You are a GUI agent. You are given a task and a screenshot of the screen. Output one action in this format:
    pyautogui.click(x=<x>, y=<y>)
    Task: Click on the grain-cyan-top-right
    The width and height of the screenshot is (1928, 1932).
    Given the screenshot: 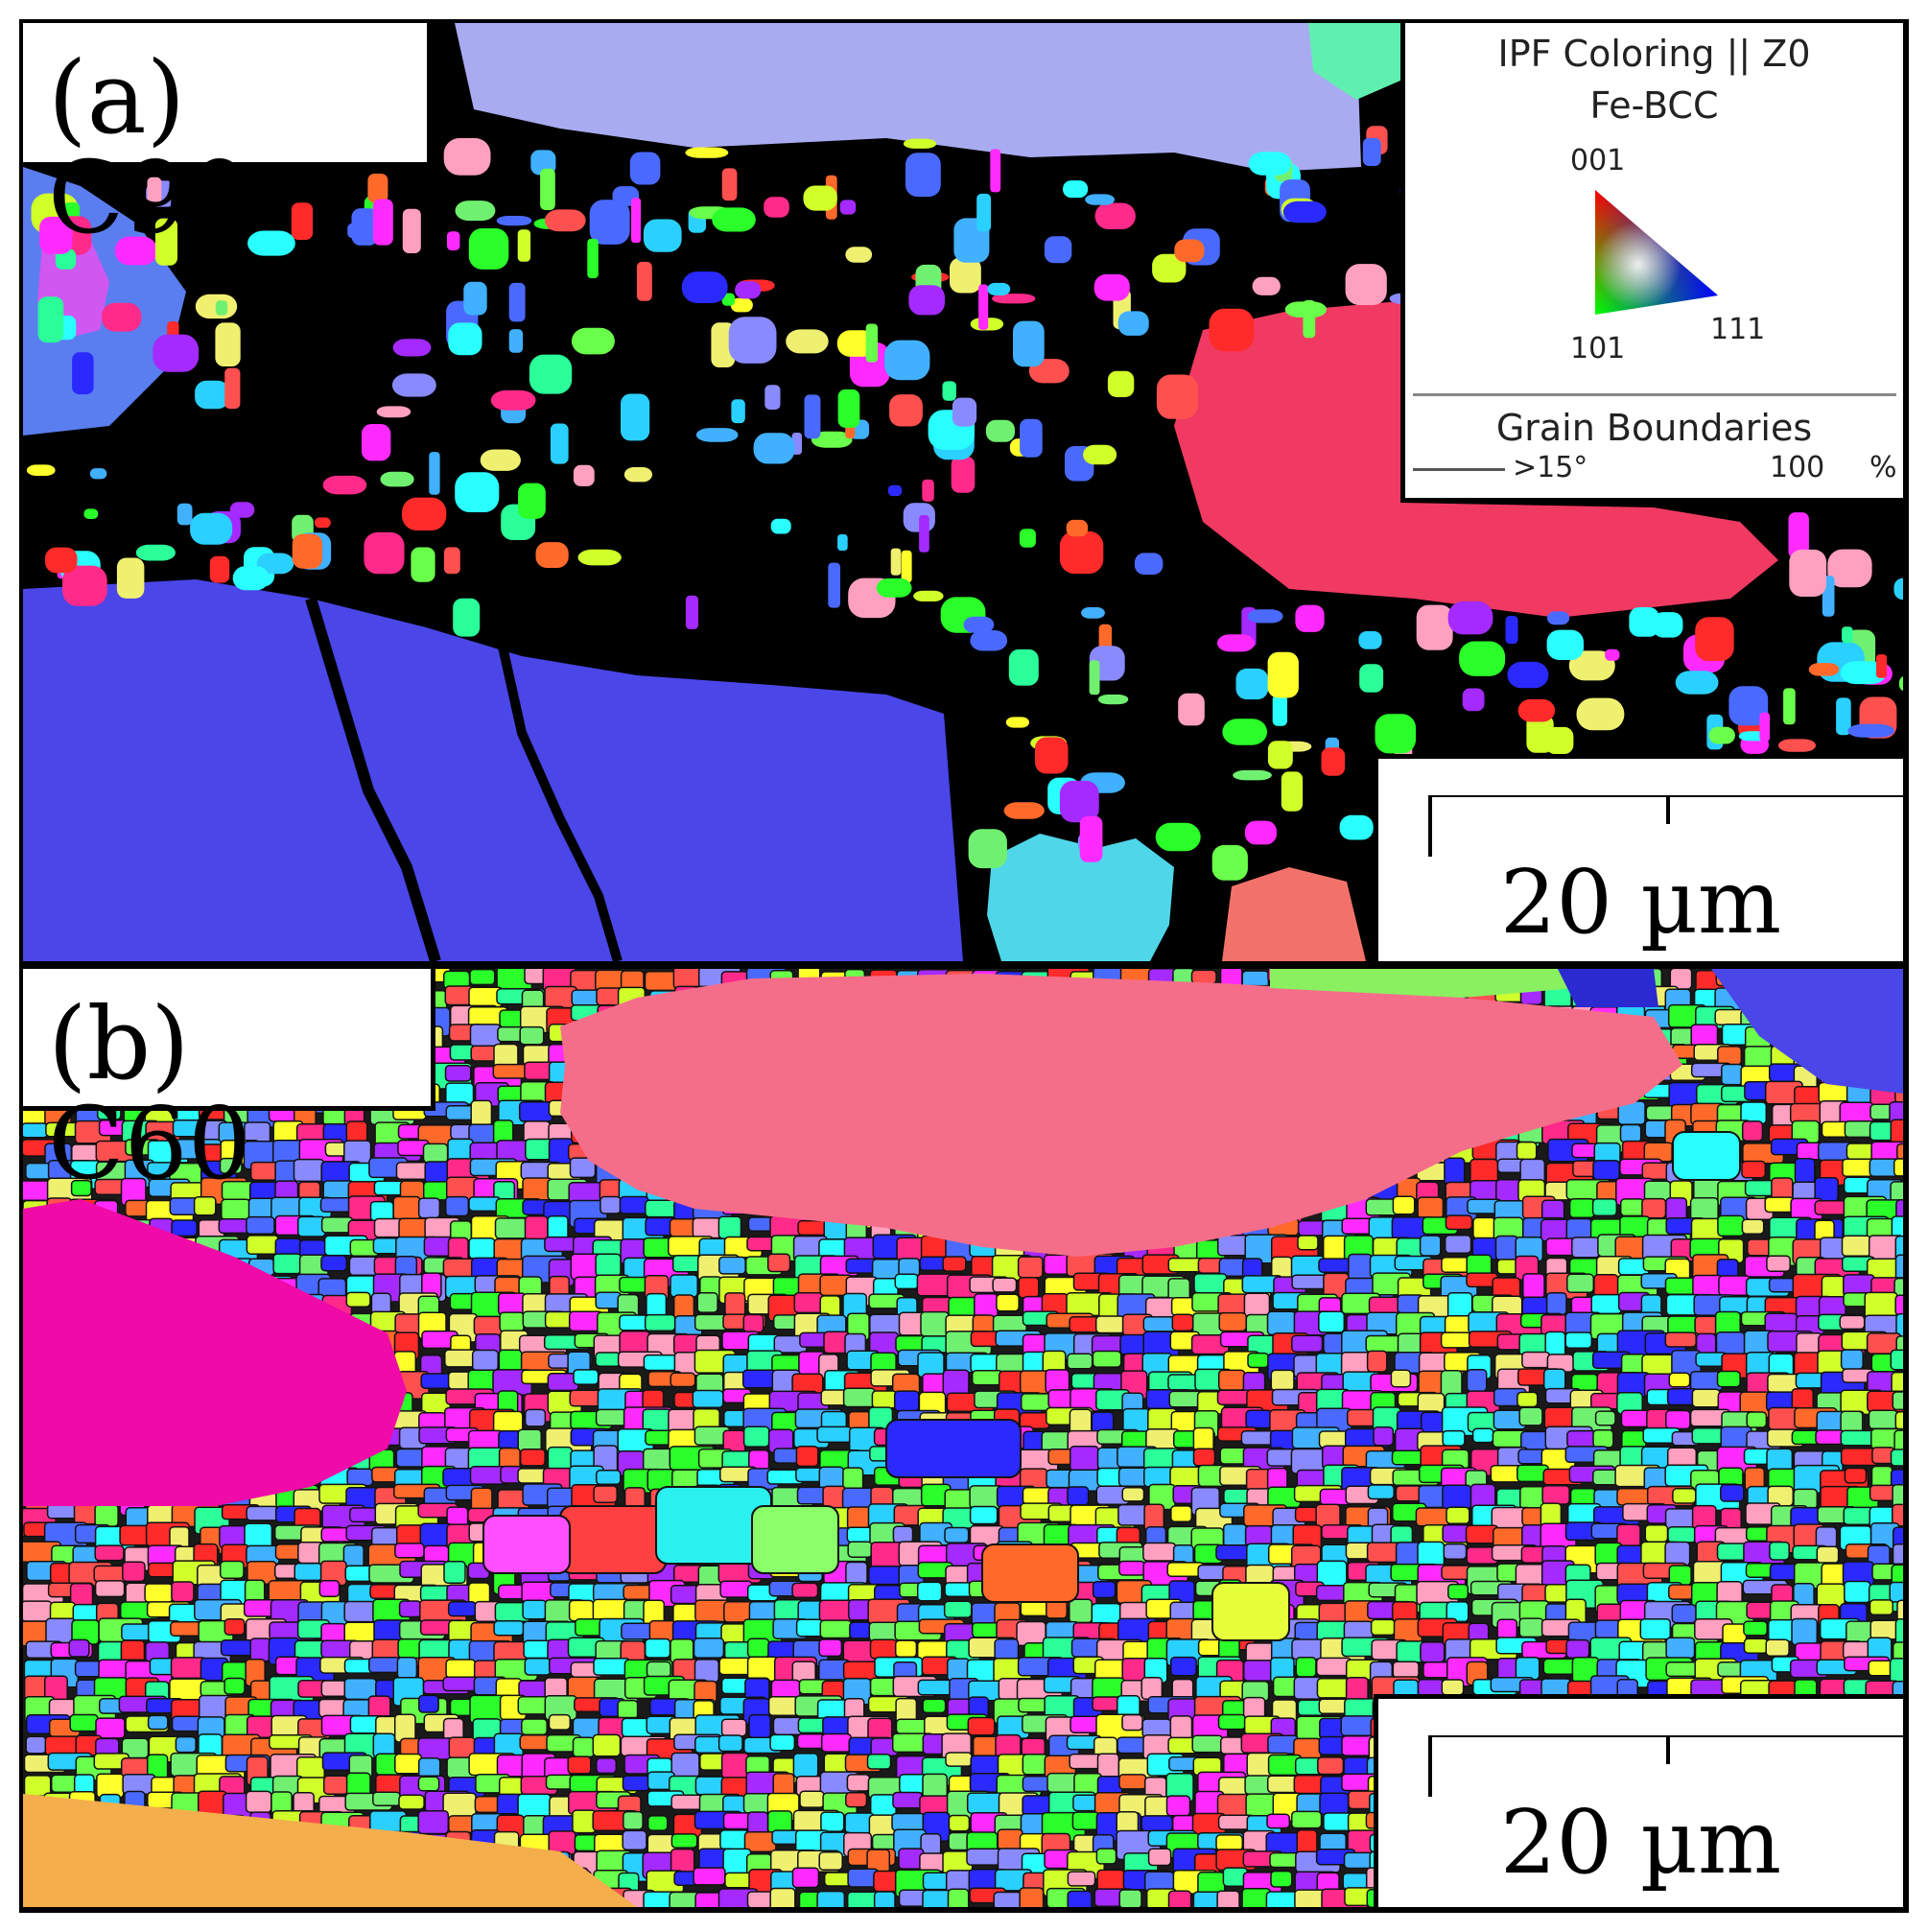 What is the action you would take?
    pyautogui.click(x=1354, y=61)
    